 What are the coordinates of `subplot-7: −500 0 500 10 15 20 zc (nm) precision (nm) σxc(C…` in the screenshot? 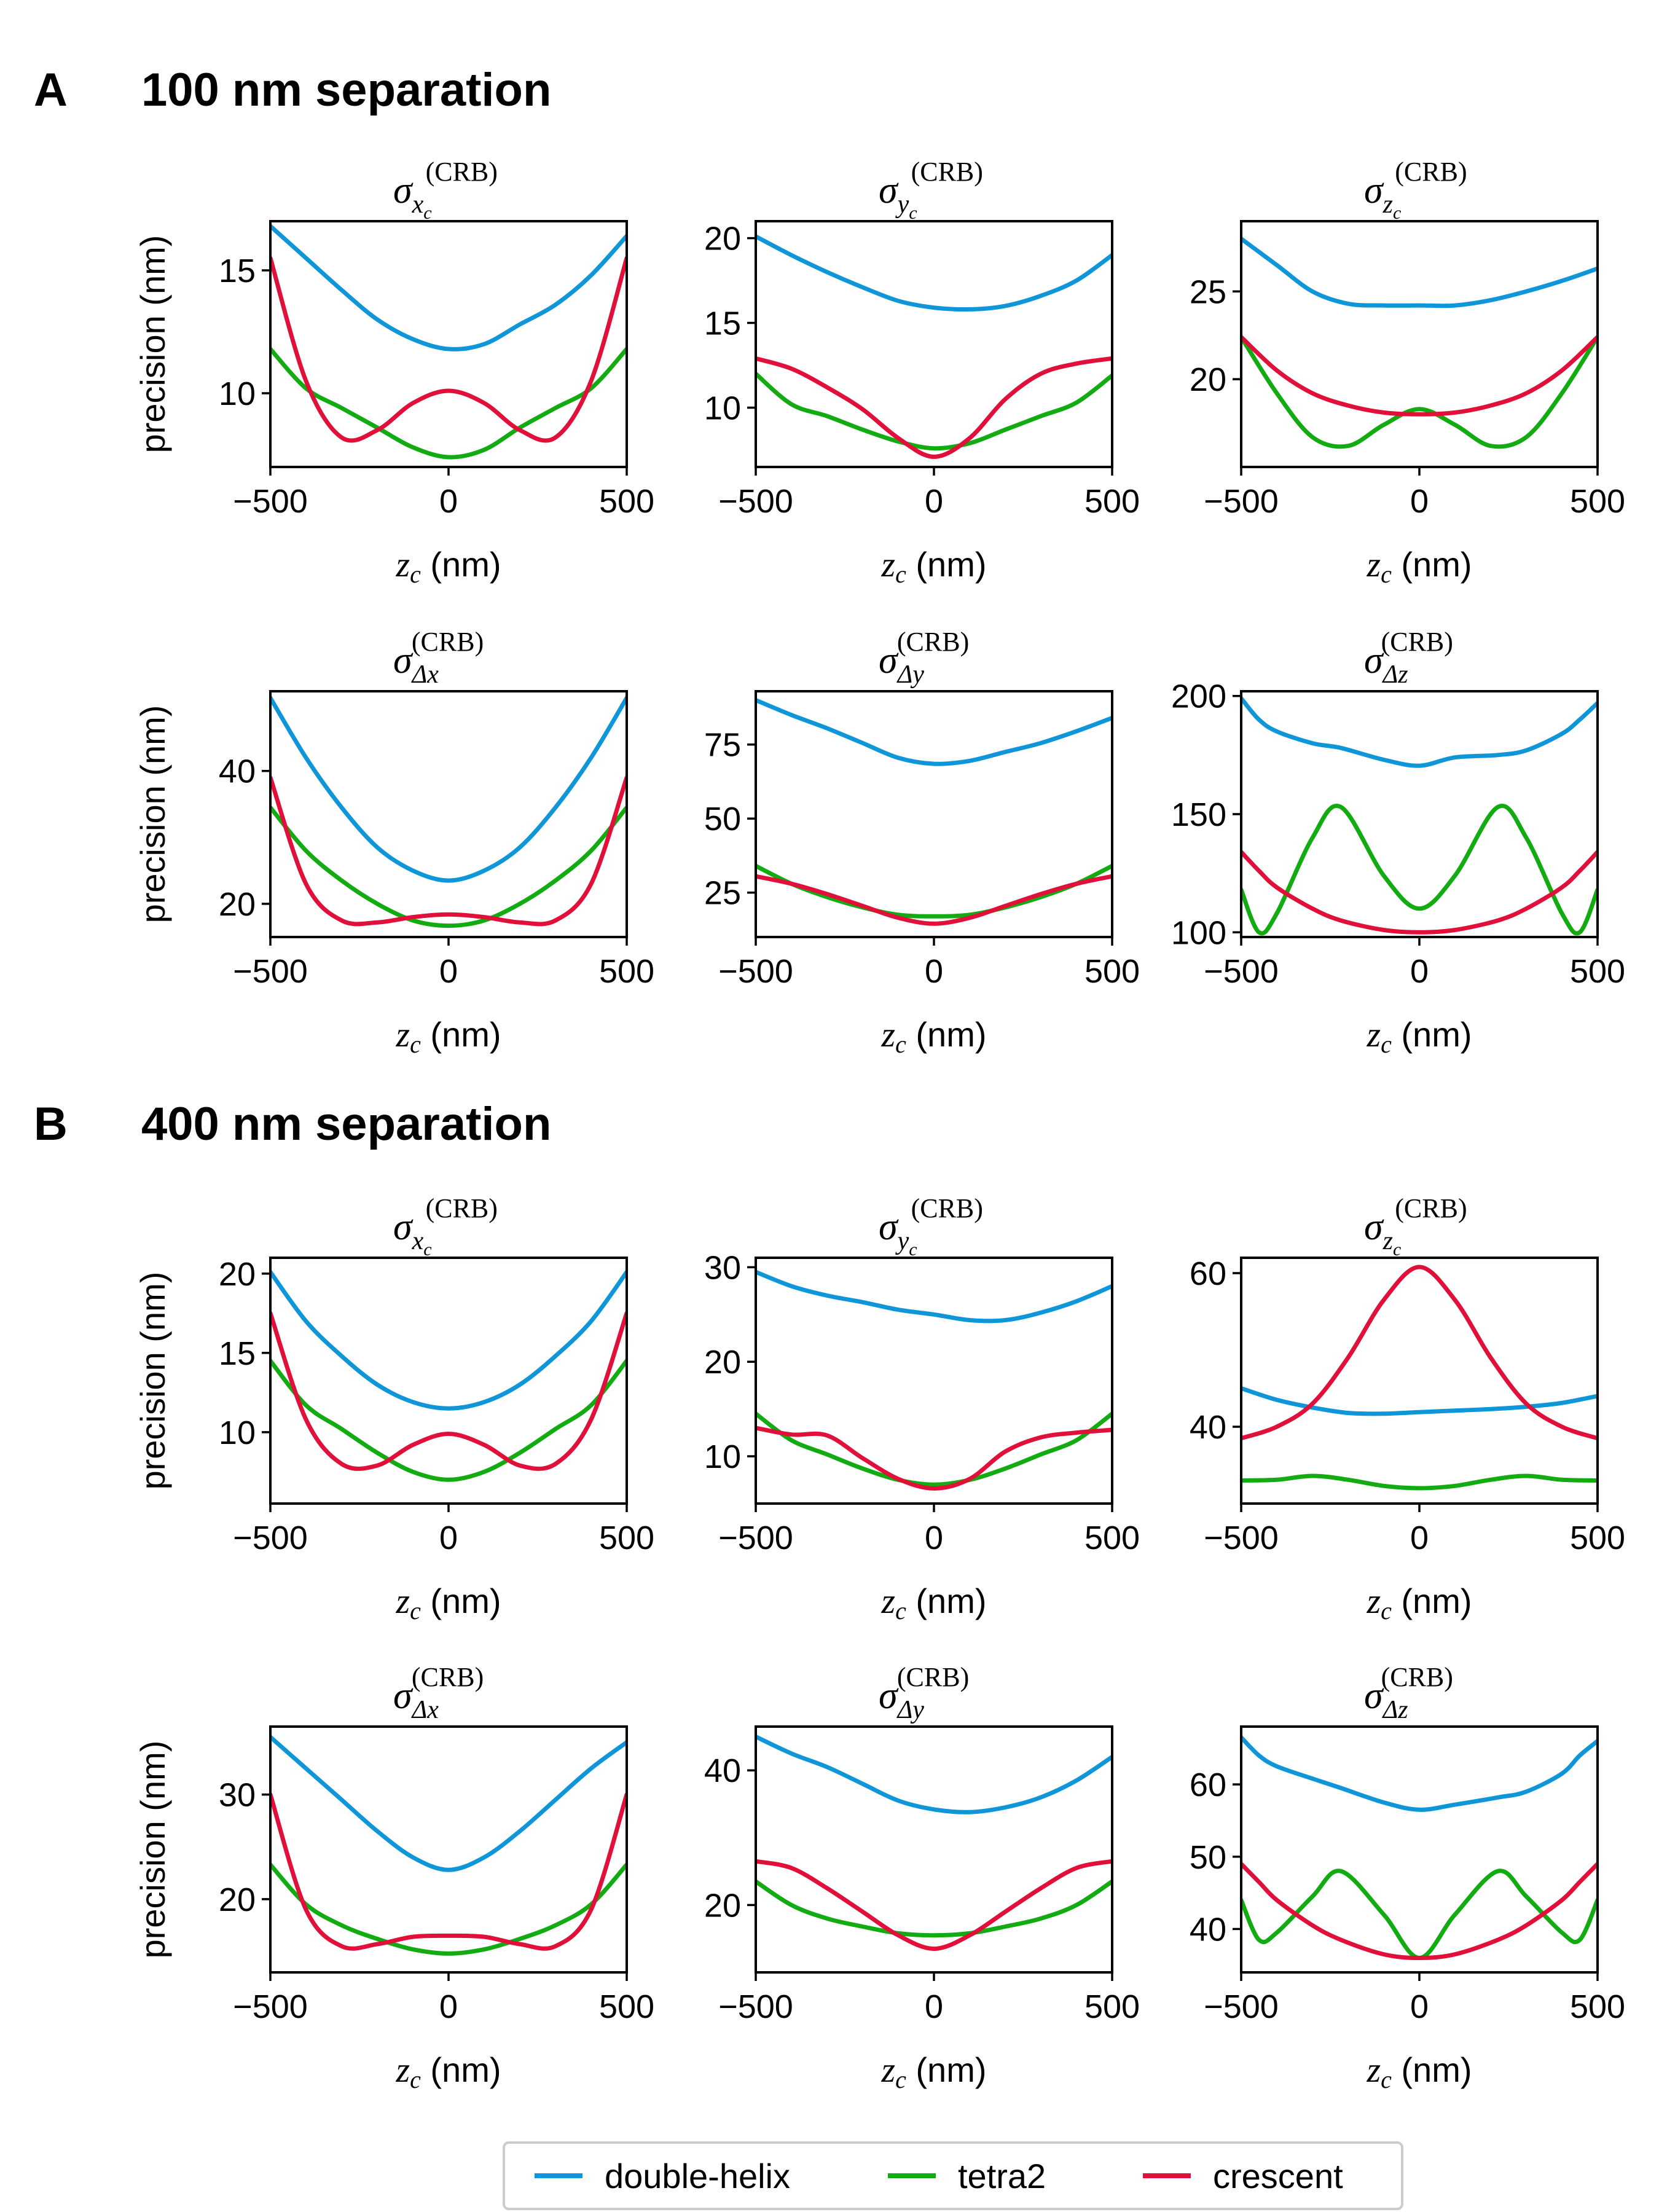 It's located at (393, 1409).